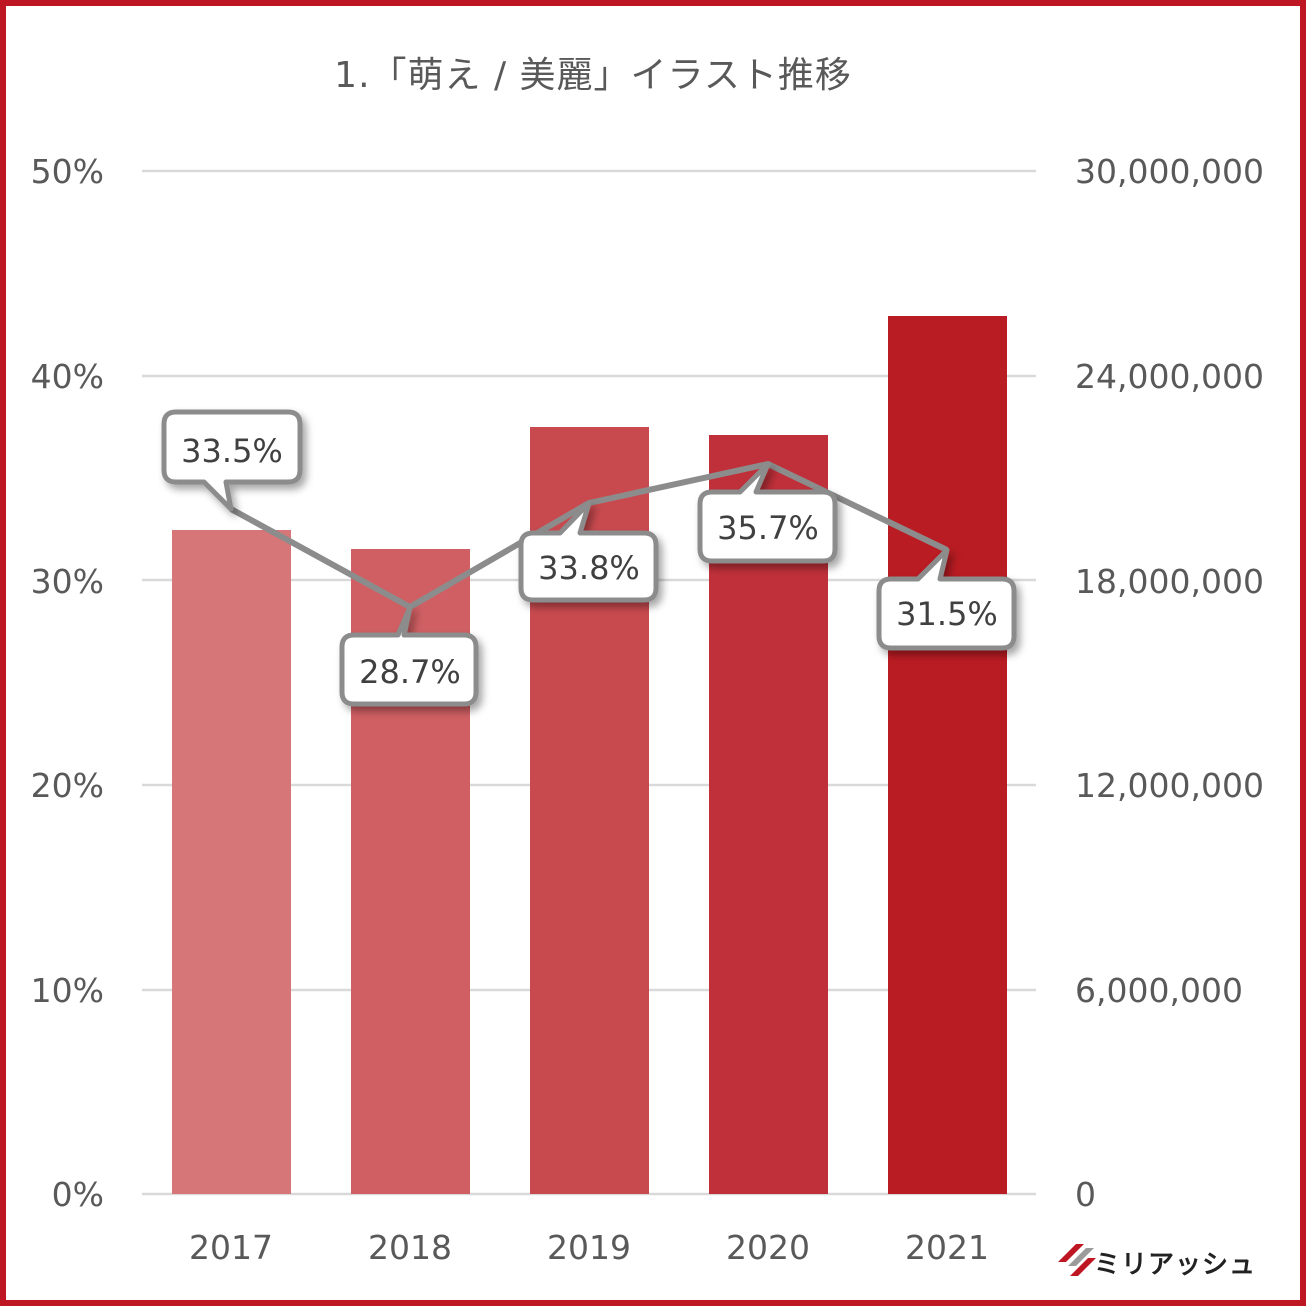 The height and width of the screenshot is (1306, 1306). Describe the element at coordinates (67, 376) in the screenshot. I see `left-axis-tick-40: 40%` at that location.